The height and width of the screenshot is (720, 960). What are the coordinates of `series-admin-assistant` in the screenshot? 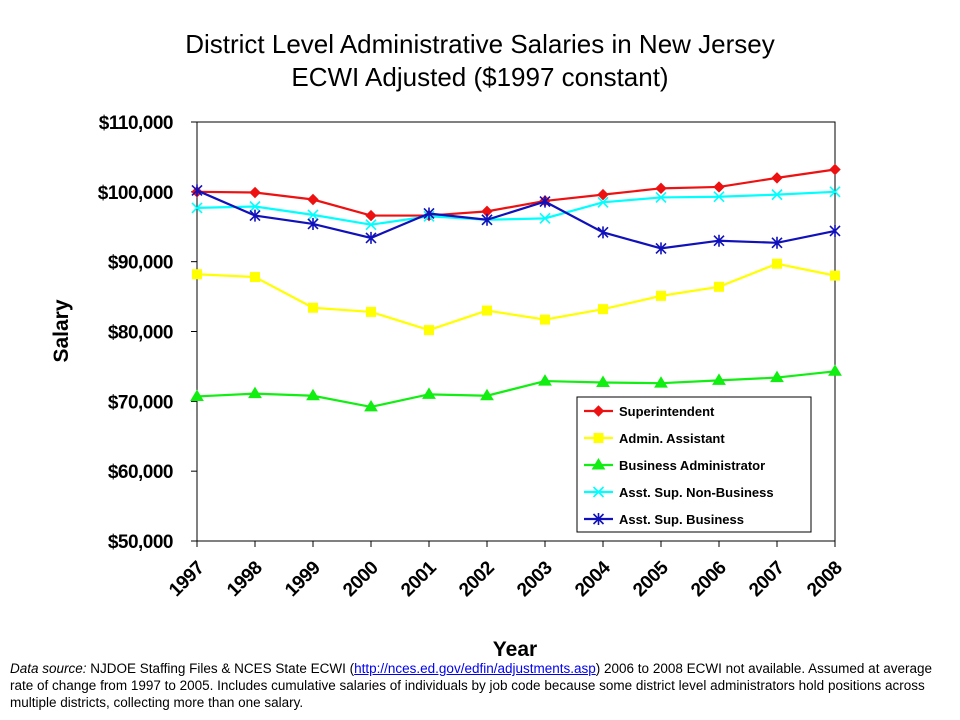 It's located at (516, 297).